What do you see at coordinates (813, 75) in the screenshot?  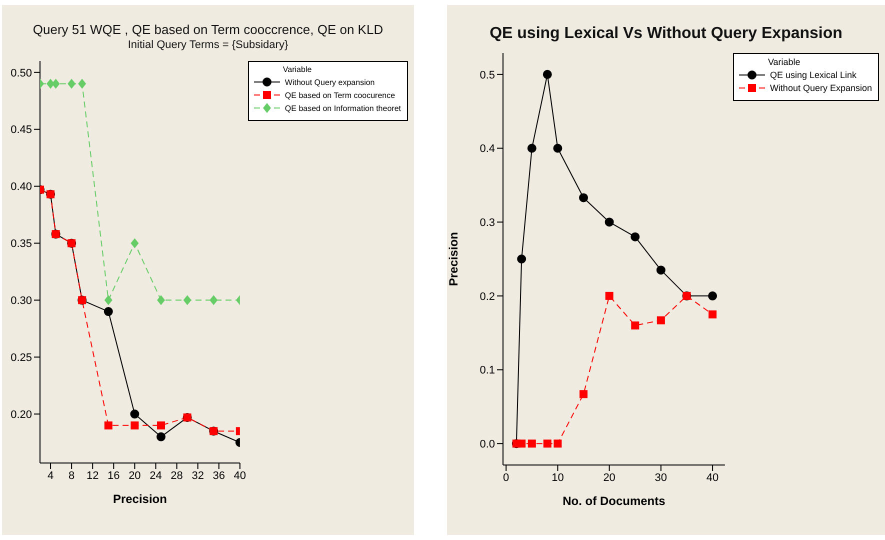 I see `legend-label: QE using Lexical Link` at bounding box center [813, 75].